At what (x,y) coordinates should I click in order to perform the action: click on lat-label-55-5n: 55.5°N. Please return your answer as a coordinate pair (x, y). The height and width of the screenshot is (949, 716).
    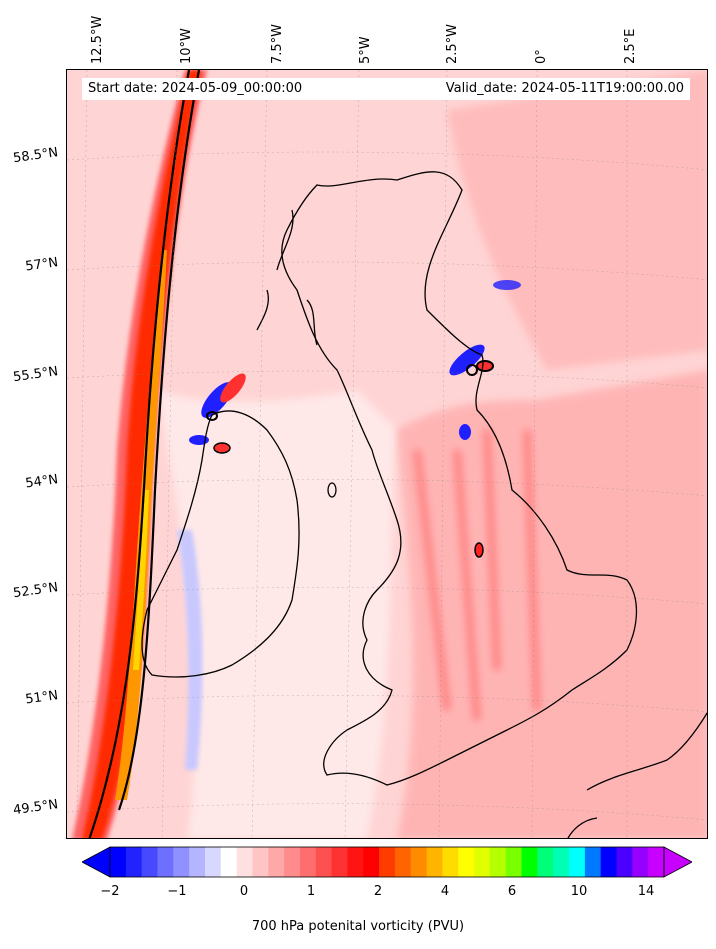
    Looking at the image, I should click on (36, 375).